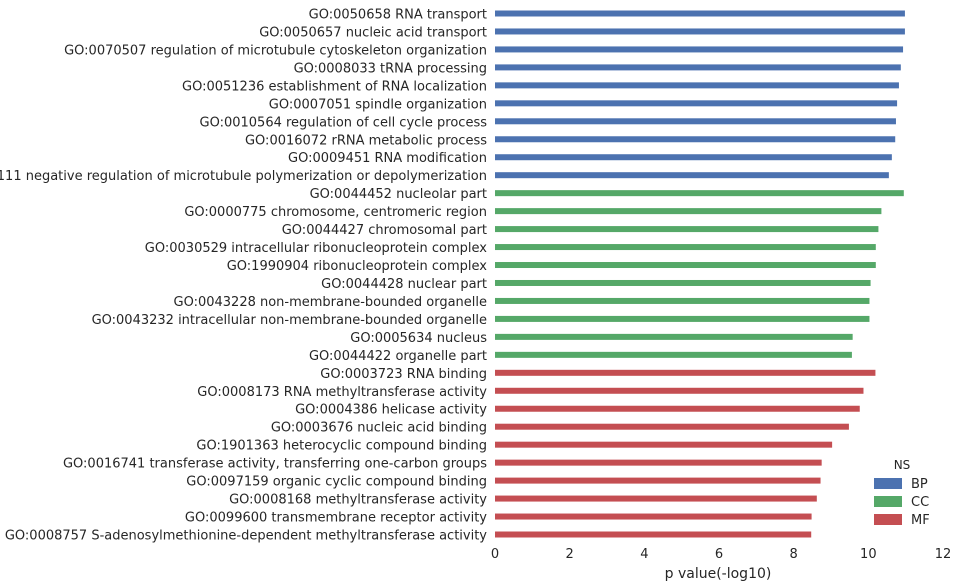 The width and height of the screenshot is (956, 587). Describe the element at coordinates (403, 374) in the screenshot. I see `category-label: GO:0003723 RNA binding` at that location.